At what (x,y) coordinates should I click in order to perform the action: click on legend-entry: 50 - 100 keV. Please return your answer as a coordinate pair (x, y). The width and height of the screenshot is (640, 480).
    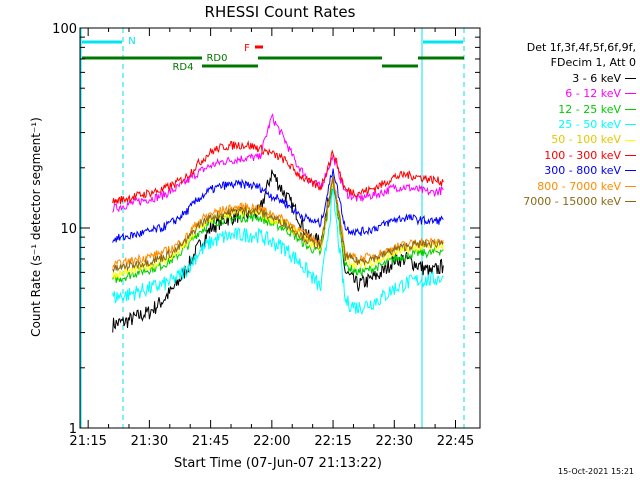
    Looking at the image, I should click on (557, 139).